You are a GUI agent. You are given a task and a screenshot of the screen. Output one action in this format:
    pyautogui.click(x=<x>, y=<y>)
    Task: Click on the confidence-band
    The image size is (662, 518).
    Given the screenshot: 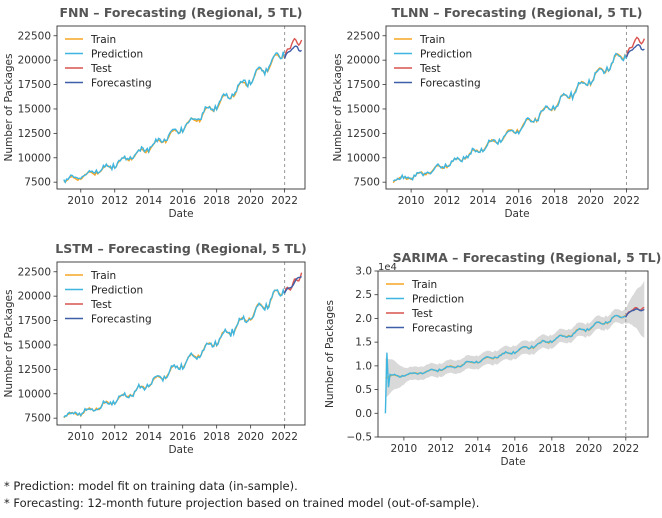 What is the action you would take?
    pyautogui.click(x=515, y=339)
    